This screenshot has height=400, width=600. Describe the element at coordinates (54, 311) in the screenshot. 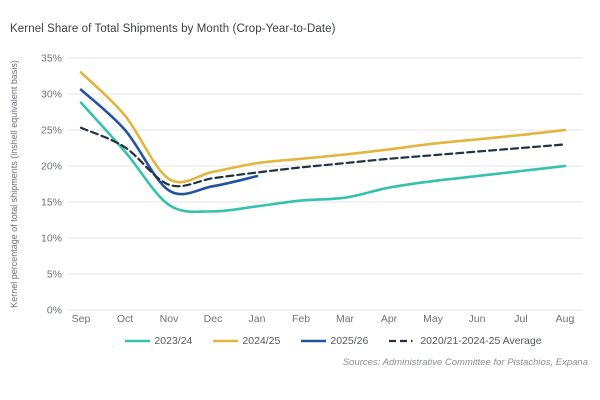

I see `y-tick-label: 0%` at that location.